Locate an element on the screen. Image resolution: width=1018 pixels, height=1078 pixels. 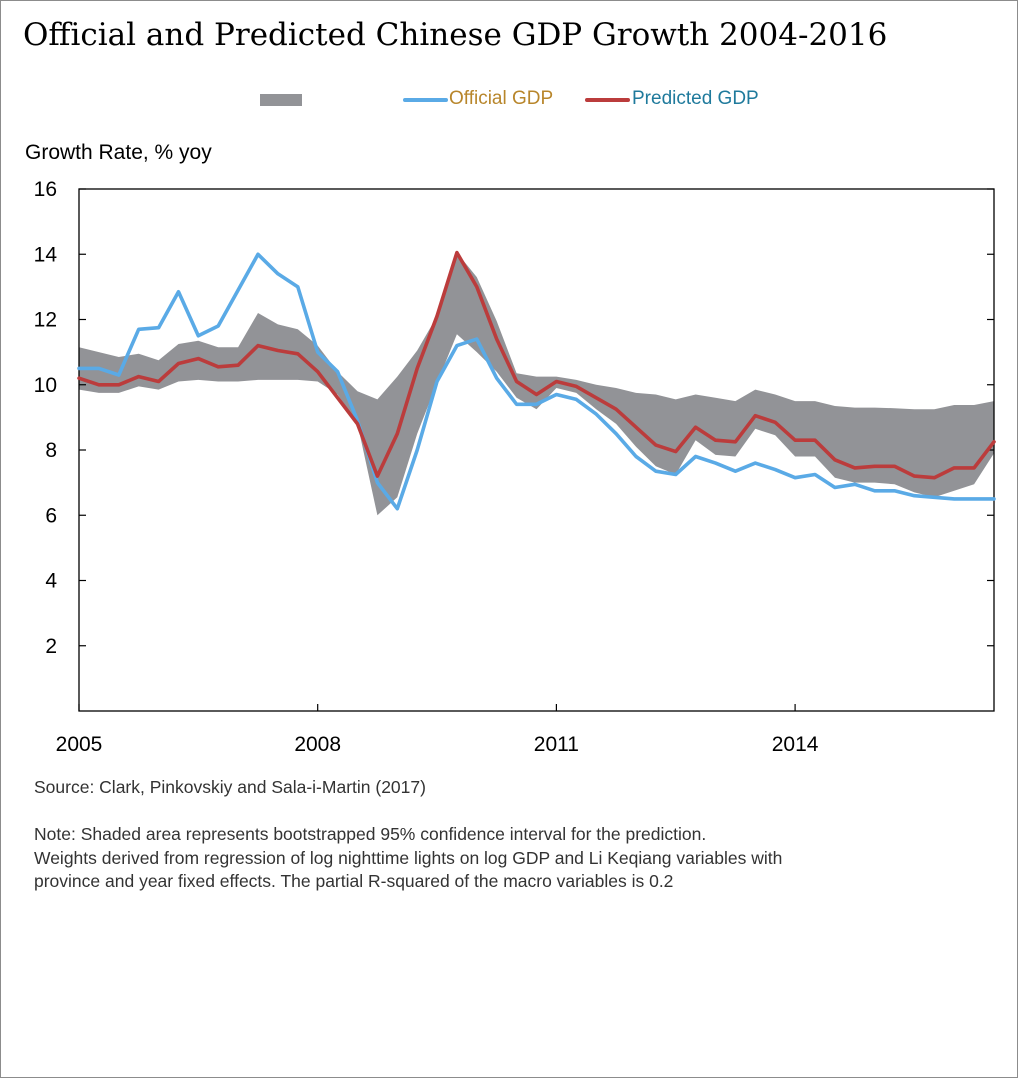
x-tick-label: 2008 is located at coordinates (317, 744).